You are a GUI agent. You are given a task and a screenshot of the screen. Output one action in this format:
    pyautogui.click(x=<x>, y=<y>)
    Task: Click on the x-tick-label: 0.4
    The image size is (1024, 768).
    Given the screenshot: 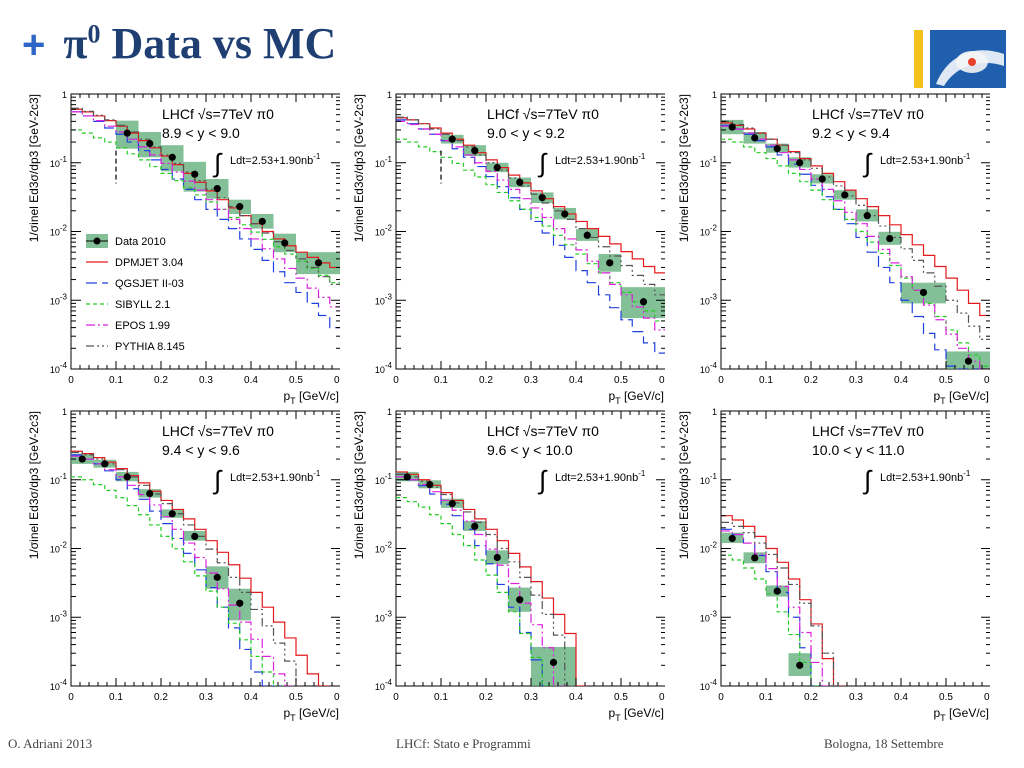 What is the action you would take?
    pyautogui.click(x=576, y=380)
    